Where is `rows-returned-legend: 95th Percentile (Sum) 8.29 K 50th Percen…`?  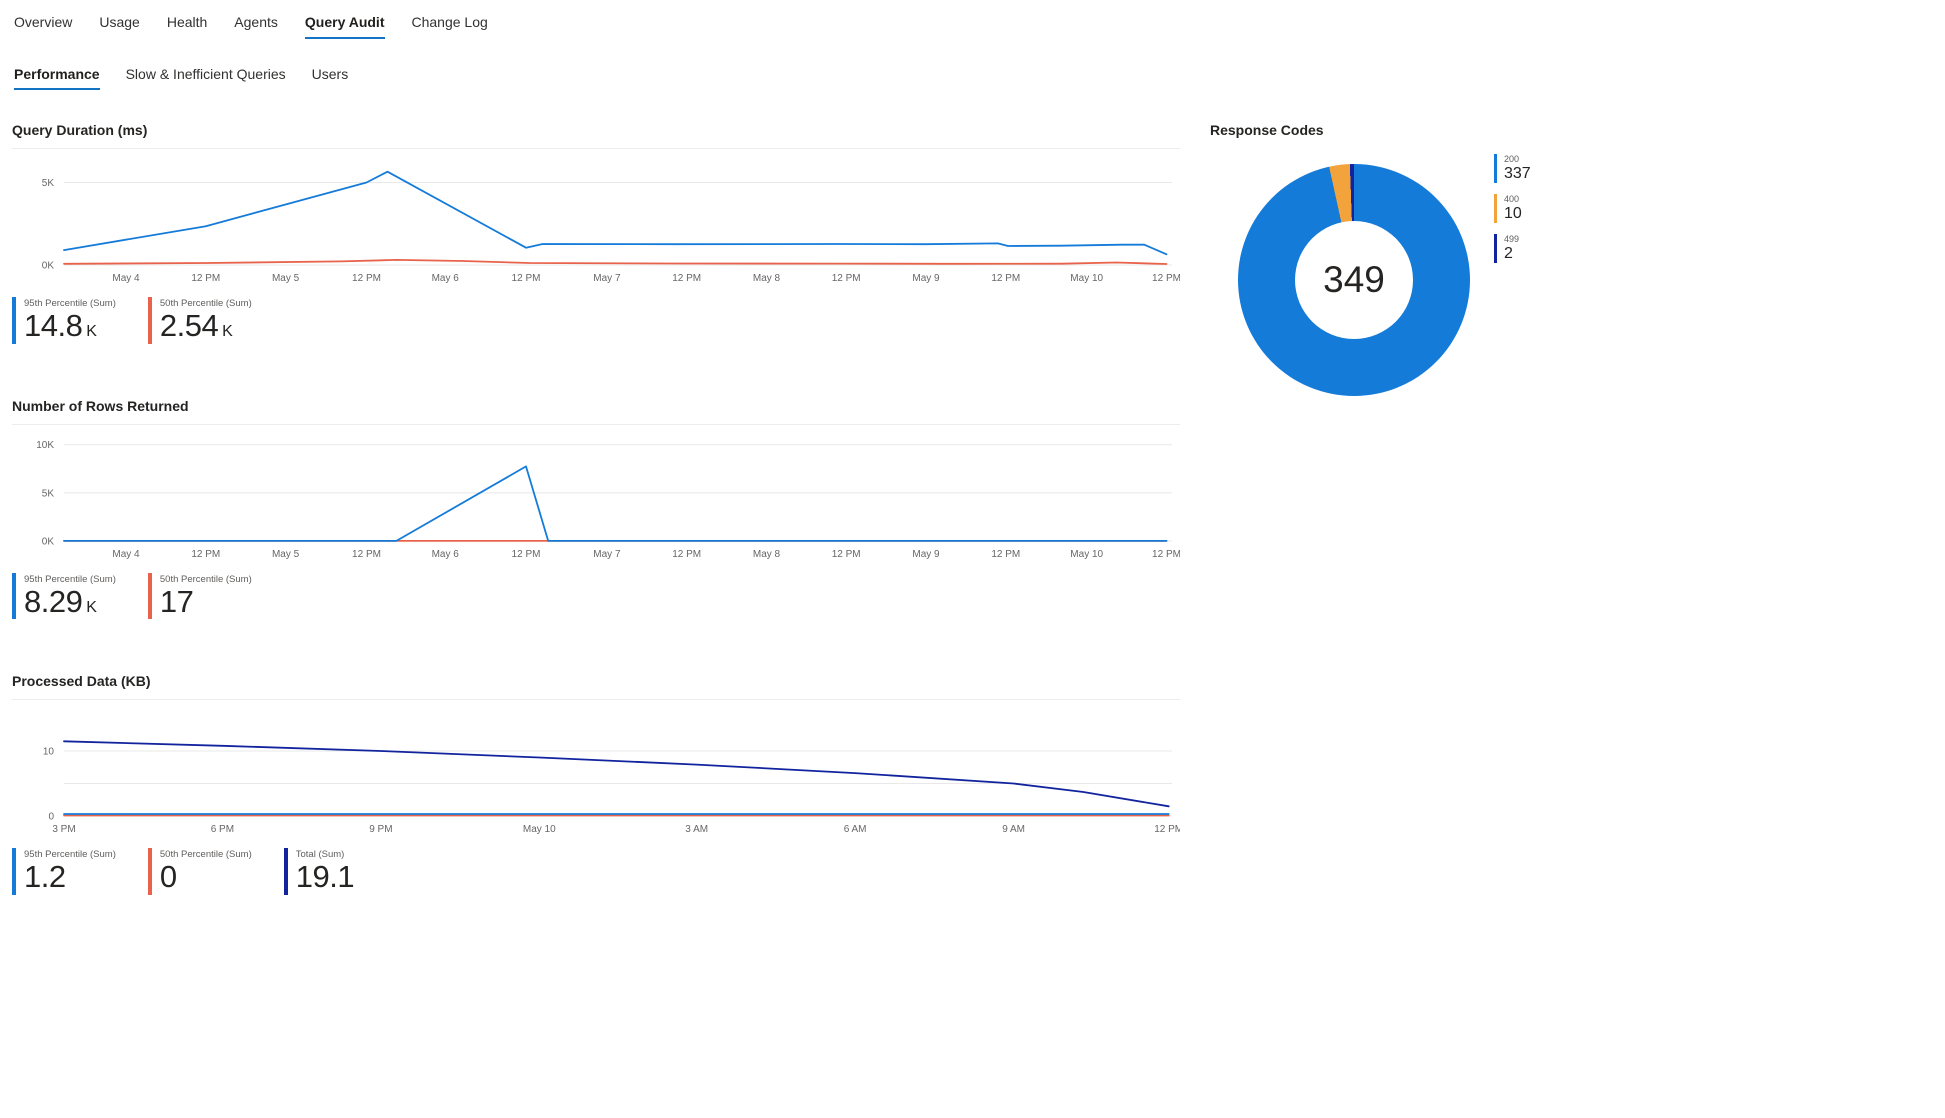 rows-returned-legend: 95th Percentile (Sum) 8.29 K 50th Percen… is located at coordinates (596, 596).